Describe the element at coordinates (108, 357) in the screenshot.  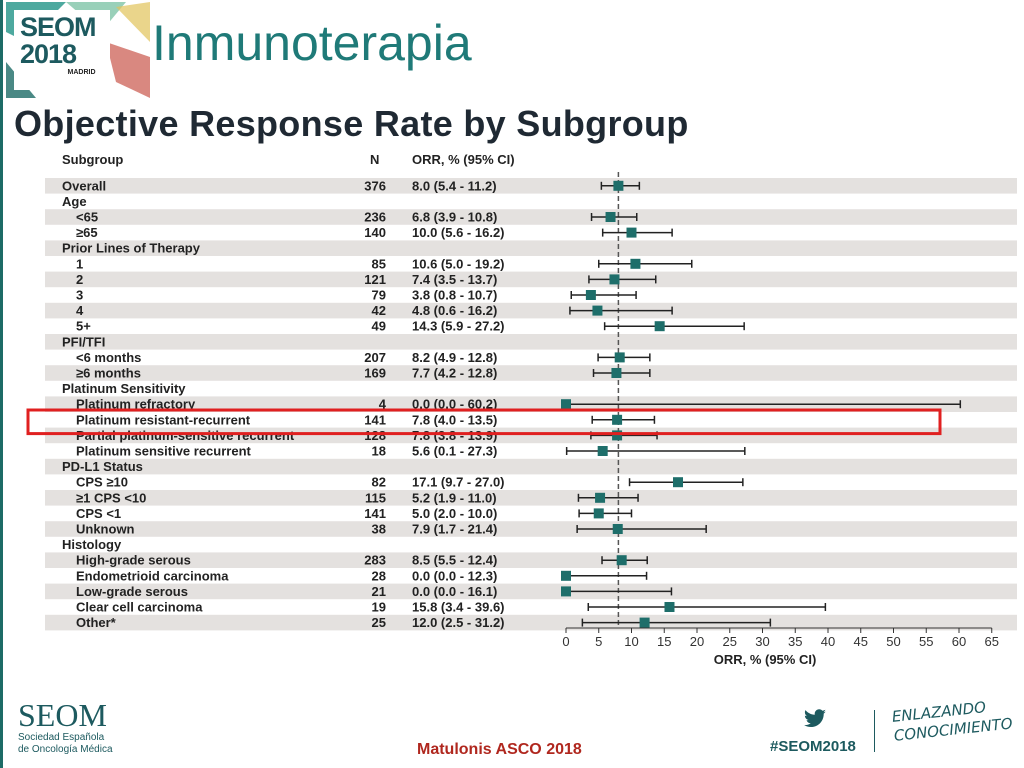
I see `row-label: <6 months` at that location.